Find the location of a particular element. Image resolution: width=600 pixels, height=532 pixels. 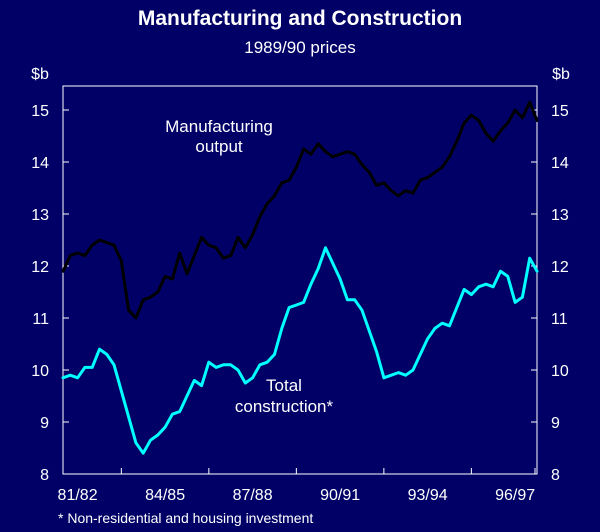

y-tick-label-right: 9 is located at coordinates (555, 423).